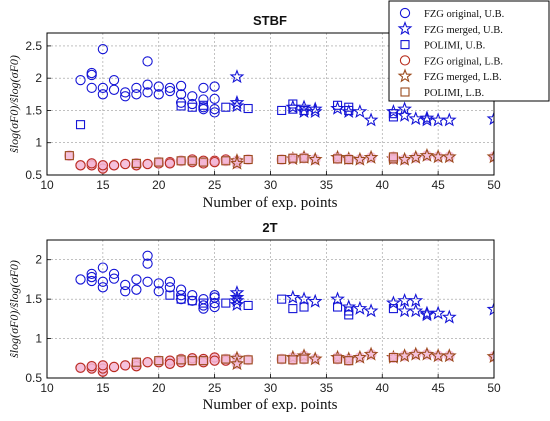 The width and height of the screenshot is (550, 421). I want to click on y-tick-label: 2, so click(38, 78).